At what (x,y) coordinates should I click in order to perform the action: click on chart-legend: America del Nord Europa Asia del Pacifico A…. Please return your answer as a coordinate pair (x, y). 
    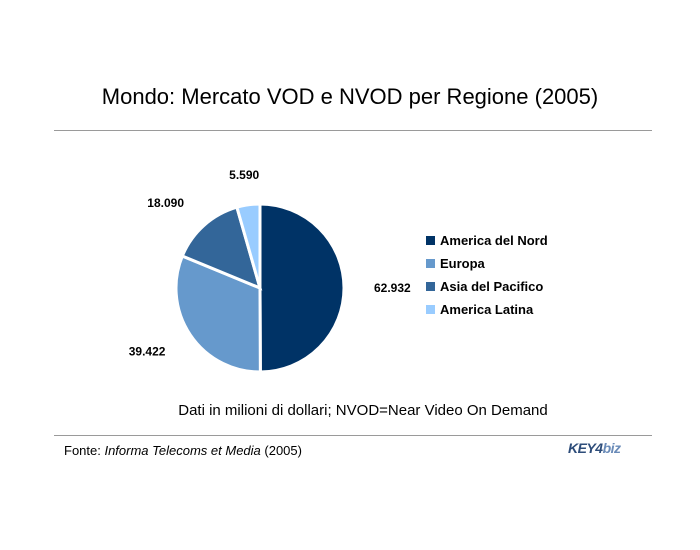
    Looking at the image, I should click on (487, 275).